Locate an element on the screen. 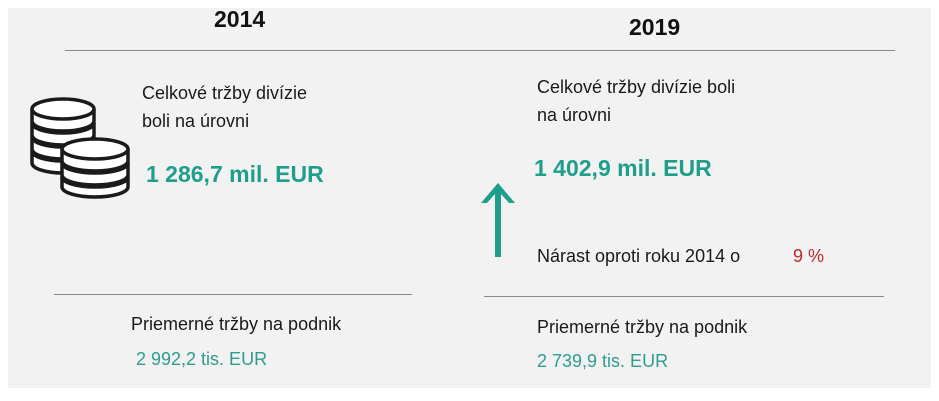  year-2014-heading: 2014 is located at coordinates (240, 19).